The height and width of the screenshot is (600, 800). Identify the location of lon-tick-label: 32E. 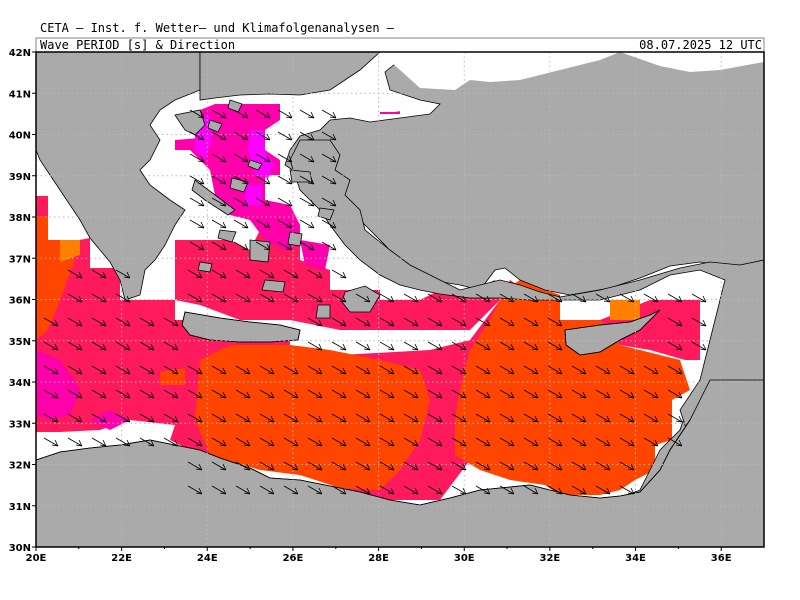
(550, 558).